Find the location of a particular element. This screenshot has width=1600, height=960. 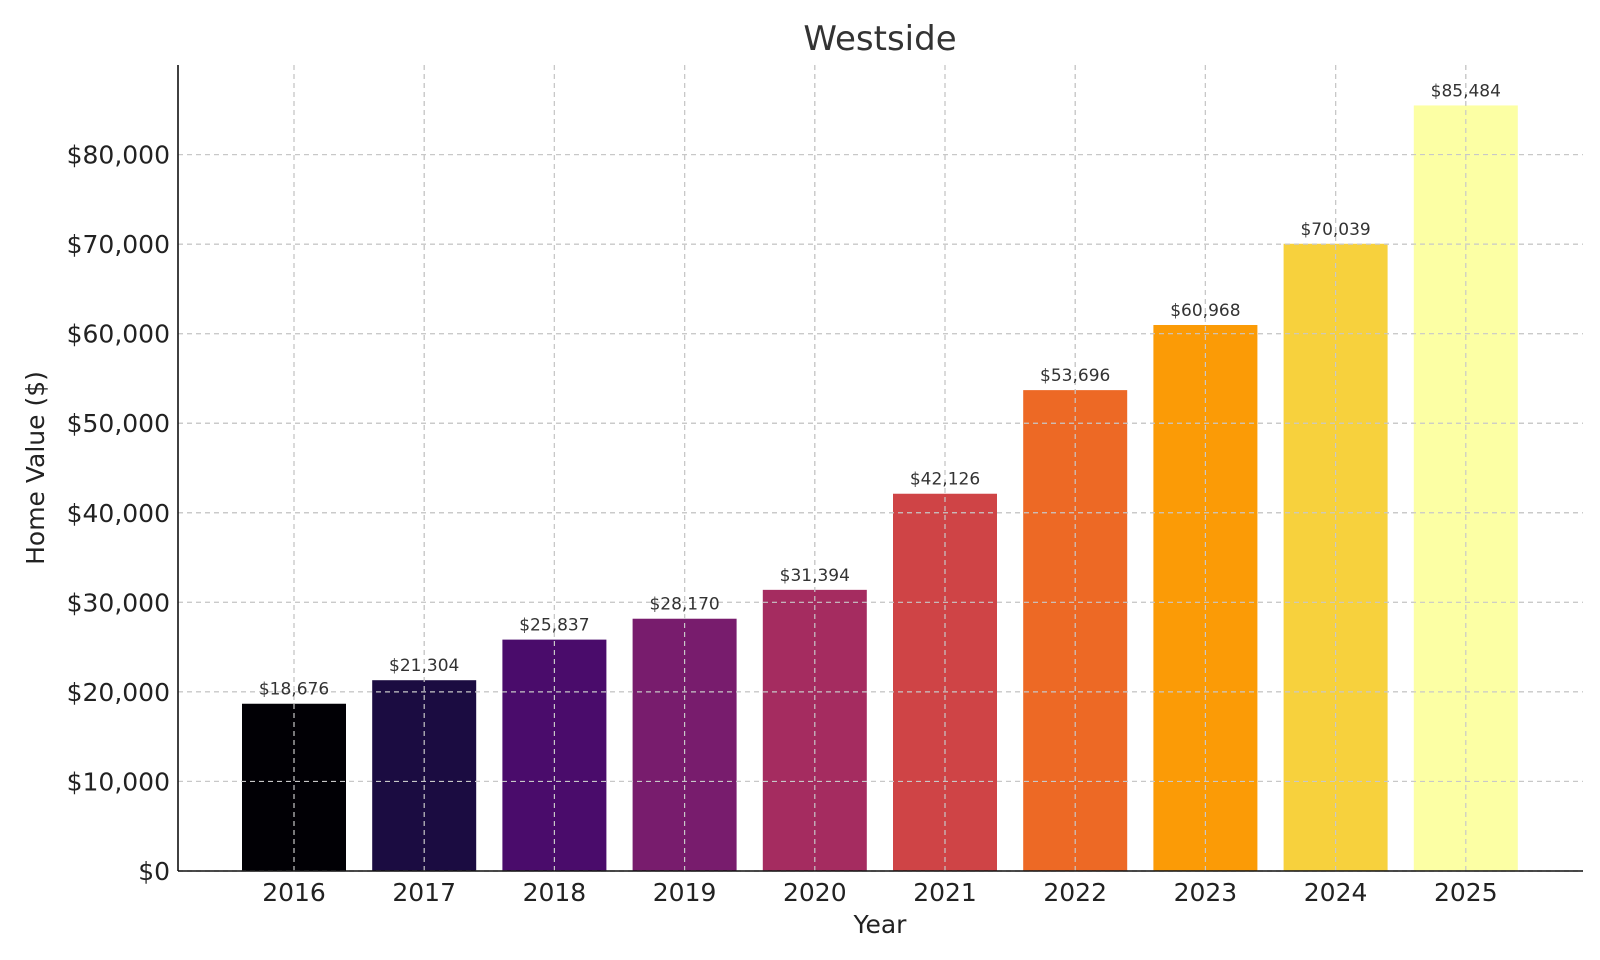

x-tick-label: 2019 is located at coordinates (685, 892).